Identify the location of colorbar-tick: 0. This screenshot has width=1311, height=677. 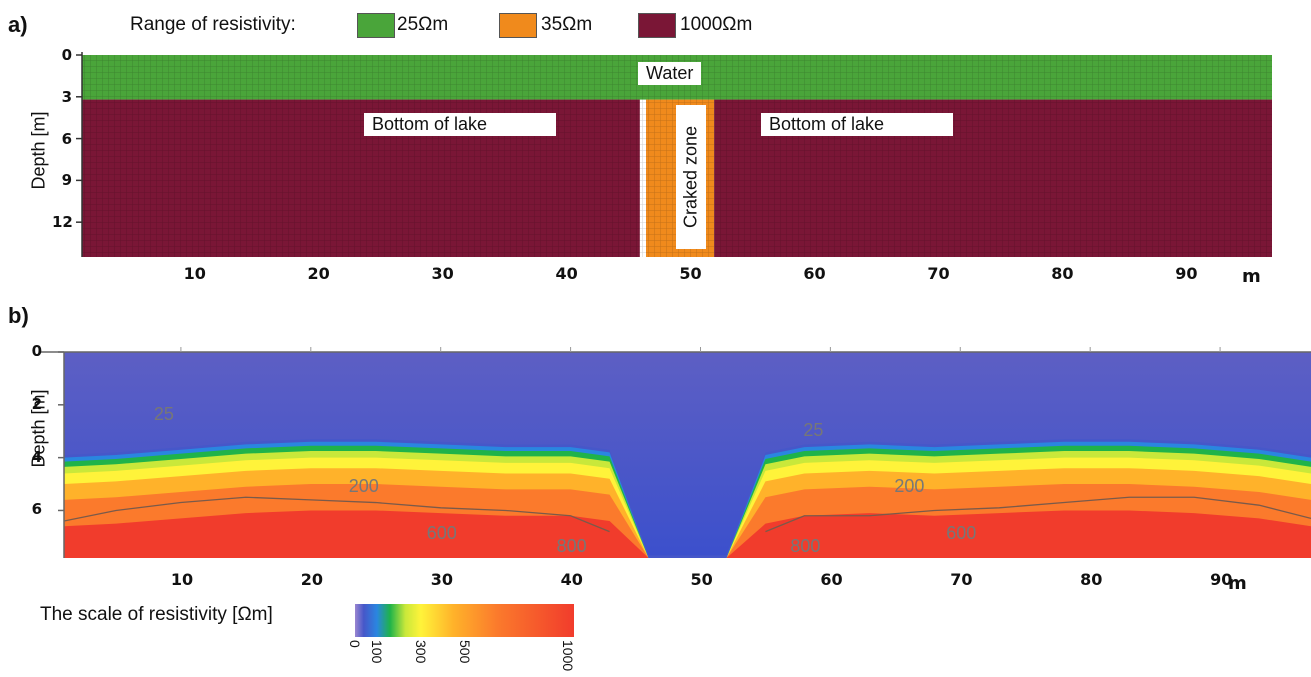
(355, 644).